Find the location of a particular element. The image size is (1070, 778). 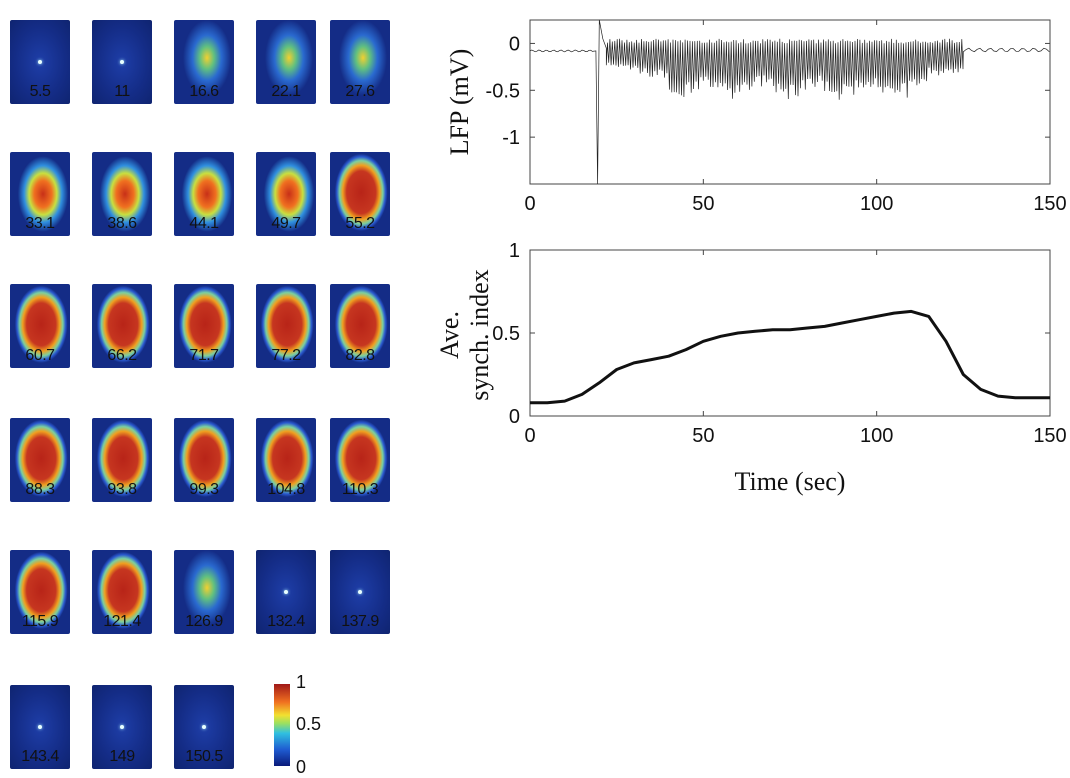

synch-ytick-label: 0.5 is located at coordinates (506, 334).